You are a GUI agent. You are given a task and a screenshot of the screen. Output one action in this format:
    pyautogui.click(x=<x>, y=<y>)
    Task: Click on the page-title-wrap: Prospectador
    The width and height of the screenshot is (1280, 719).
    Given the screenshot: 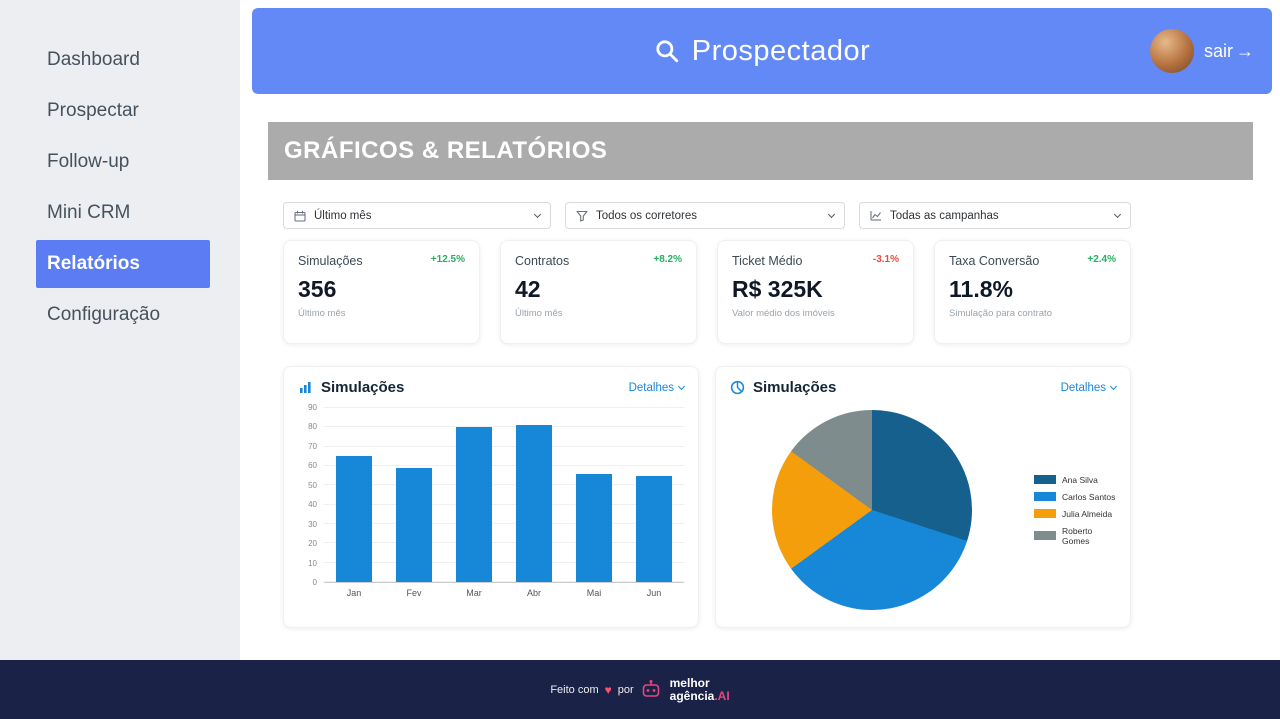 What is the action you would take?
    pyautogui.click(x=762, y=51)
    